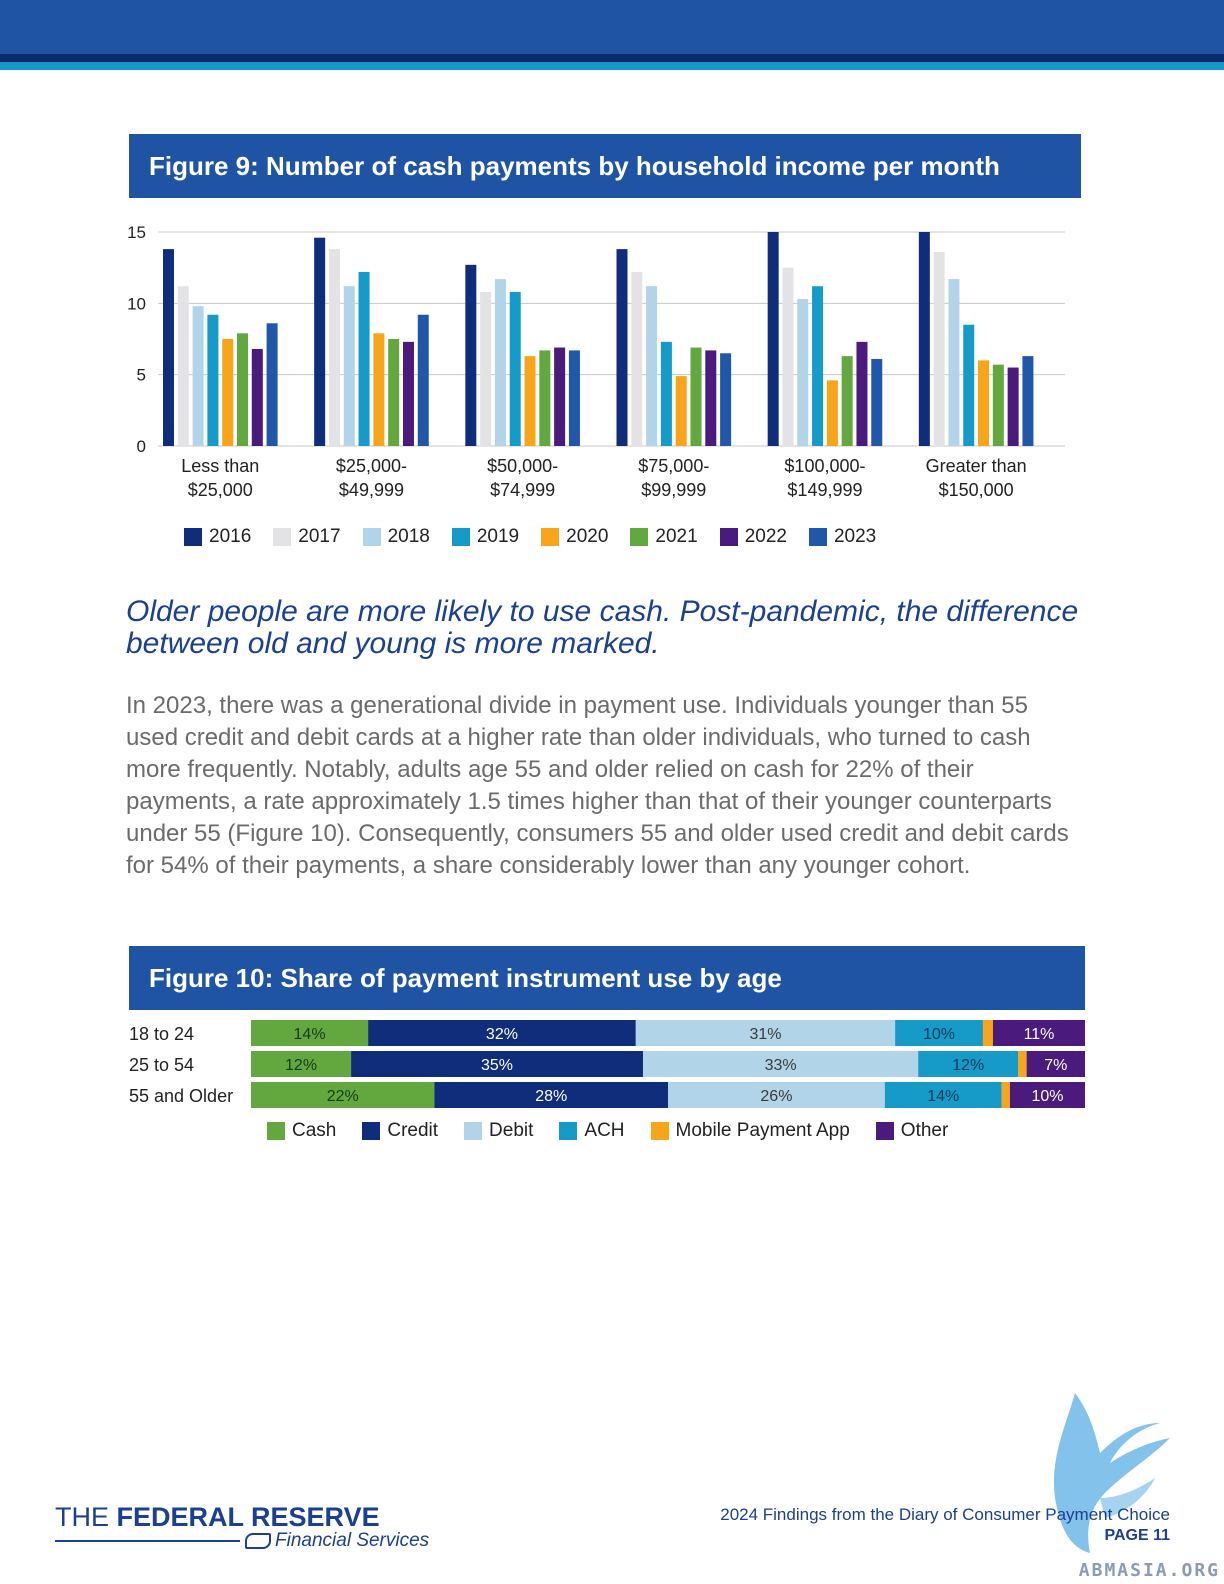 Image resolution: width=1224 pixels, height=1584 pixels. I want to click on figure9-legend-label: 2018, so click(408, 536).